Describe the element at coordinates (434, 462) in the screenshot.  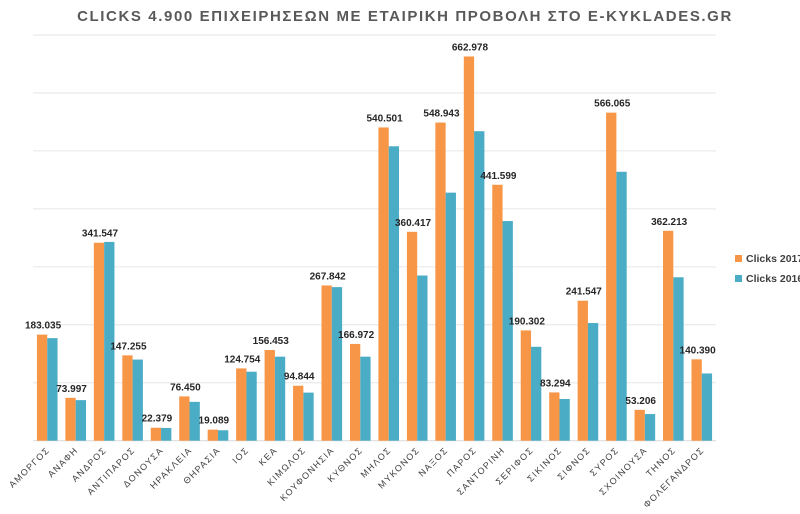
I see `x-tick-label: ΝΑΞΟΣ` at that location.